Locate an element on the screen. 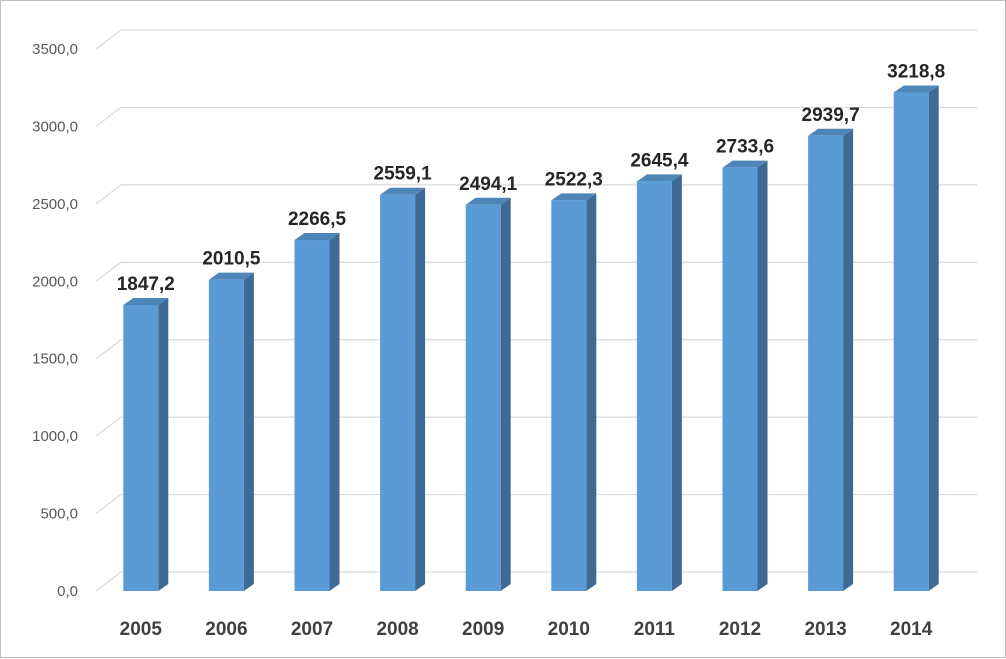  y-tick-label: 500,0 is located at coordinates (59, 514).